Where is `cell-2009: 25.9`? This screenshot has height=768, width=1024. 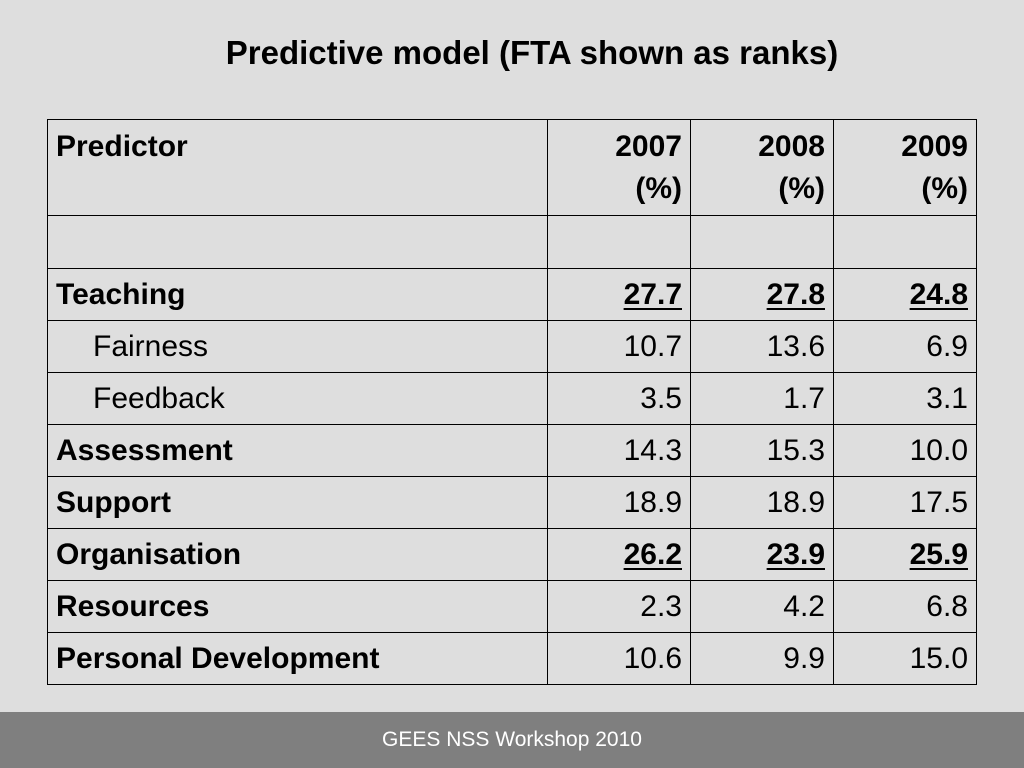 cell-2009: 25.9 is located at coordinates (905, 554).